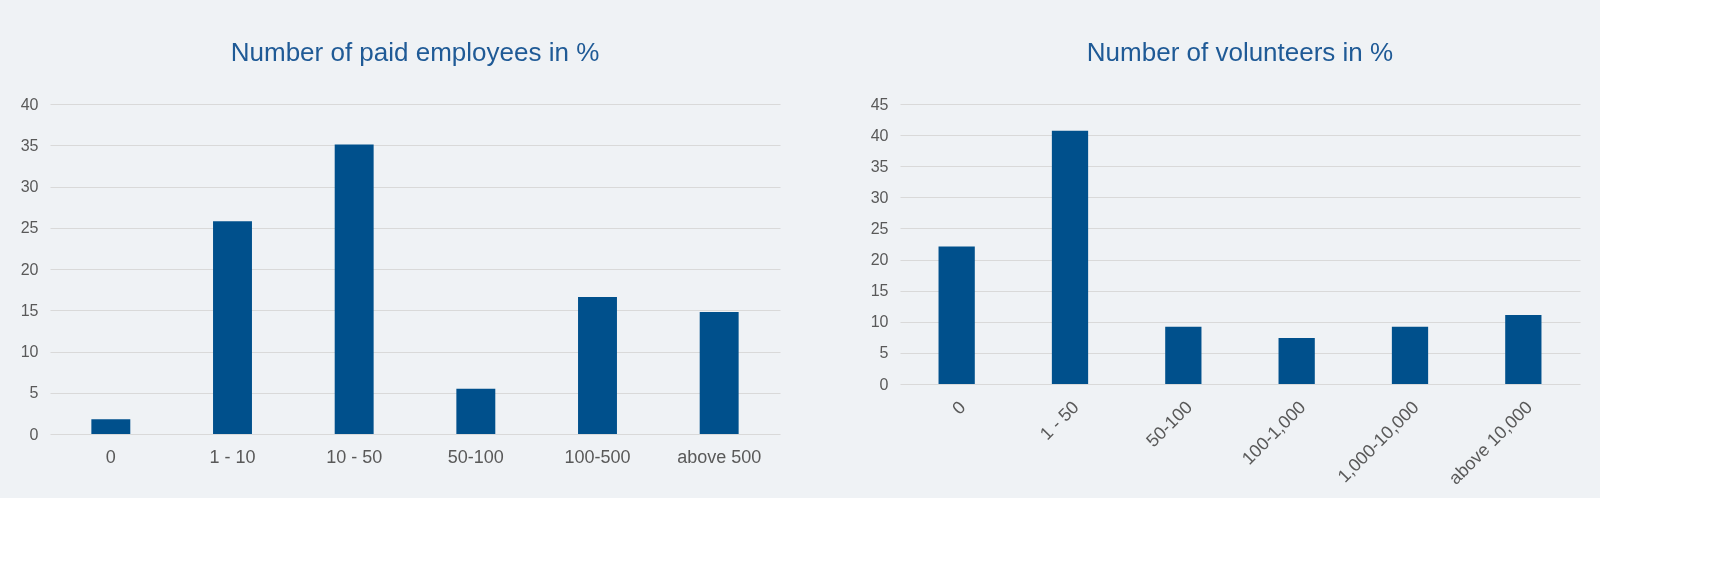 This screenshot has height=580, width=1715. What do you see at coordinates (879, 104) in the screenshot?
I see `y-tick-label: 45` at bounding box center [879, 104].